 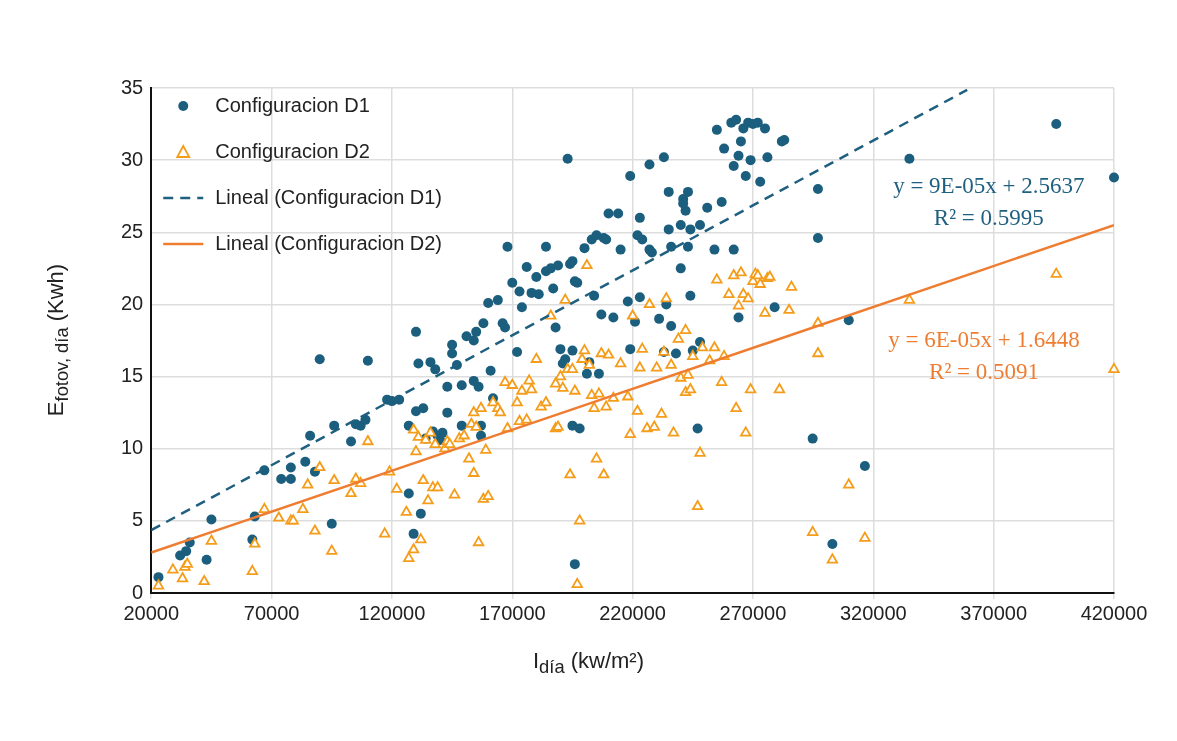 I want to click on annotation: y = 6E-05x + 1.6448, so click(x=984, y=339).